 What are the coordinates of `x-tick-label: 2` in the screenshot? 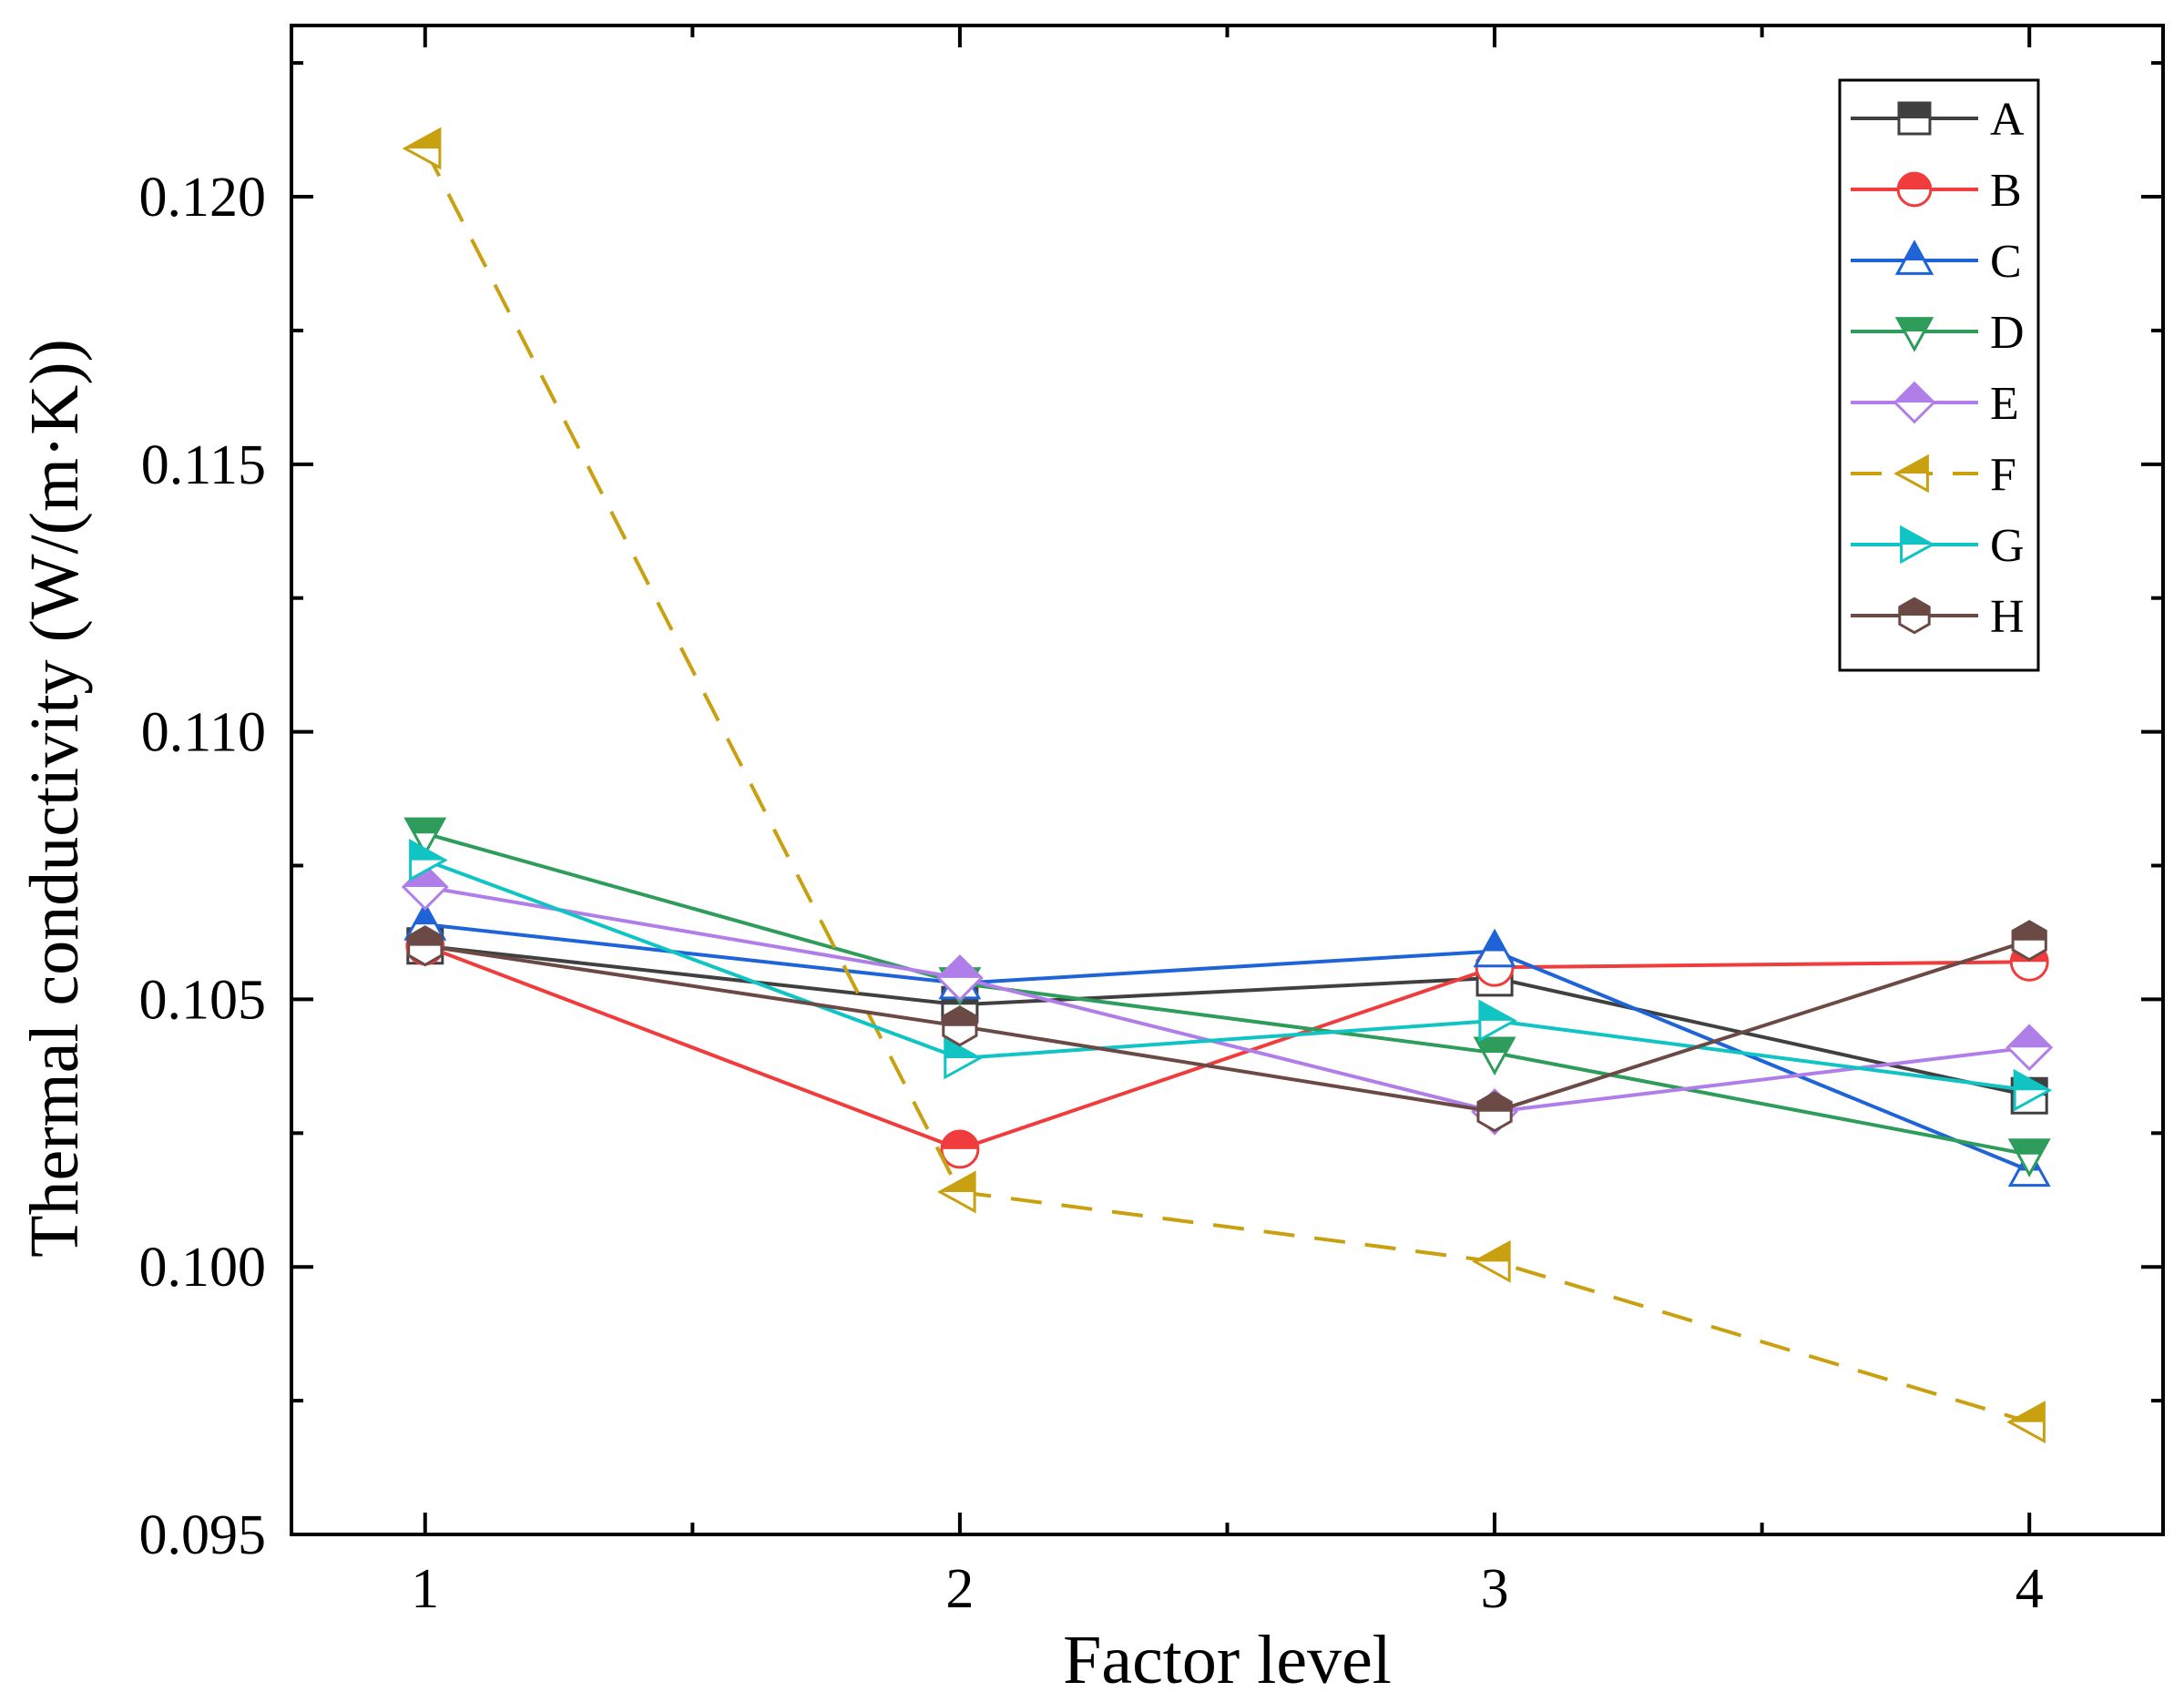 It's located at (959, 1589).